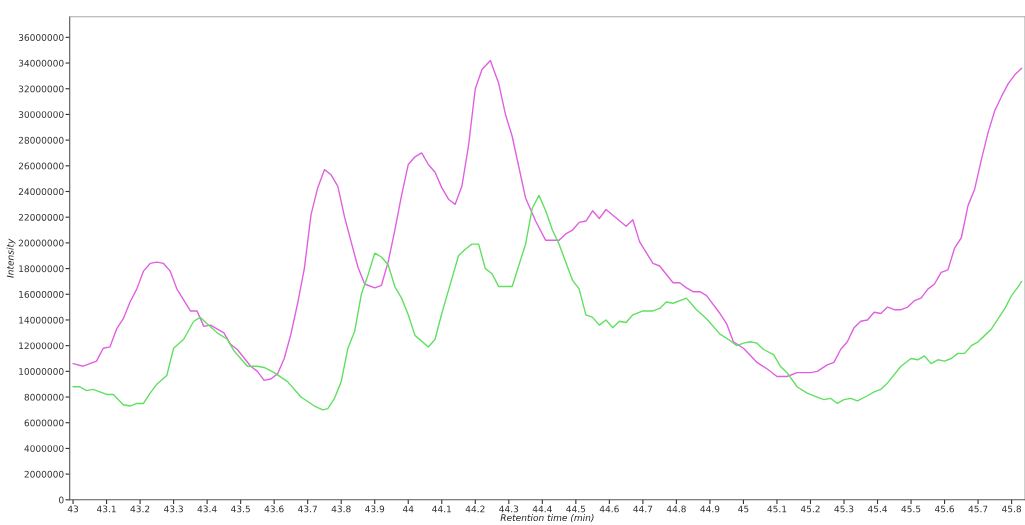 This screenshot has width=1025, height=525. Describe the element at coordinates (240, 509) in the screenshot. I see `x-tick-label: 43.5` at that location.